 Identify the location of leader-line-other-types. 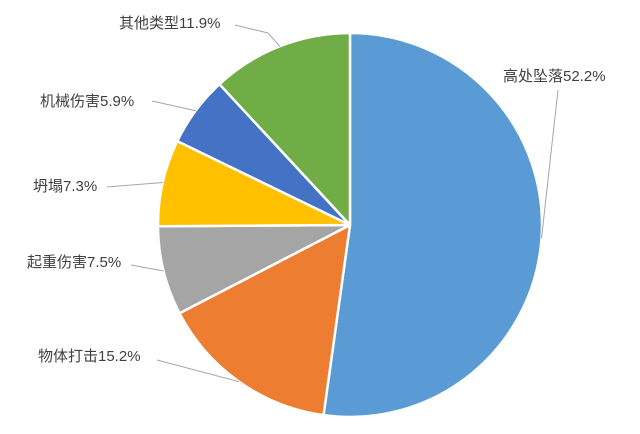
(257, 35).